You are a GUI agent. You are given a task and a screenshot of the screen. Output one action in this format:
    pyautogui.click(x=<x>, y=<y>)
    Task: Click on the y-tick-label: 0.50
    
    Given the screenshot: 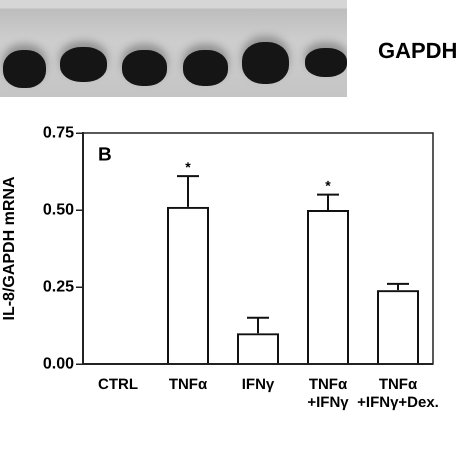 What is the action you would take?
    pyautogui.click(x=58, y=209)
    